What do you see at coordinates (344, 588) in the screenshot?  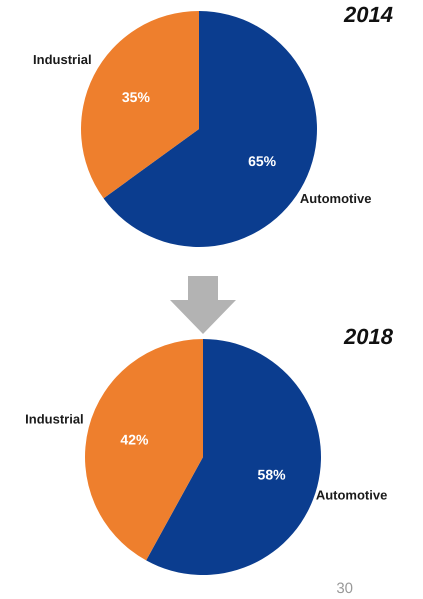 I see `text: 30` at bounding box center [344, 588].